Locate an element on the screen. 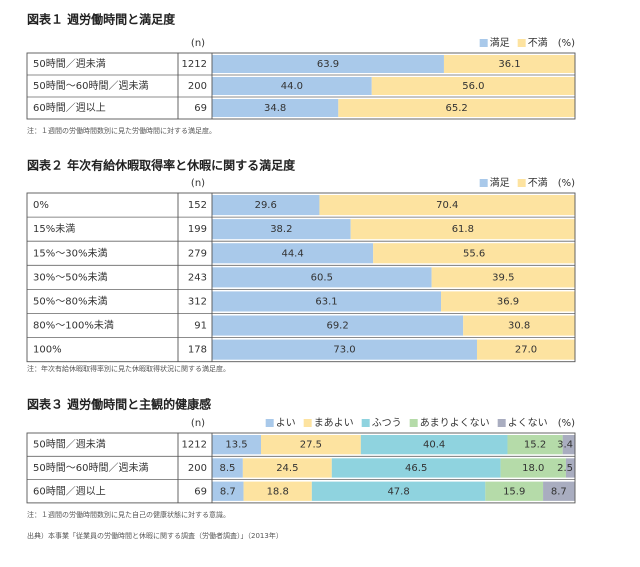 The image size is (640, 567). value-label: 38.2 is located at coordinates (281, 229).